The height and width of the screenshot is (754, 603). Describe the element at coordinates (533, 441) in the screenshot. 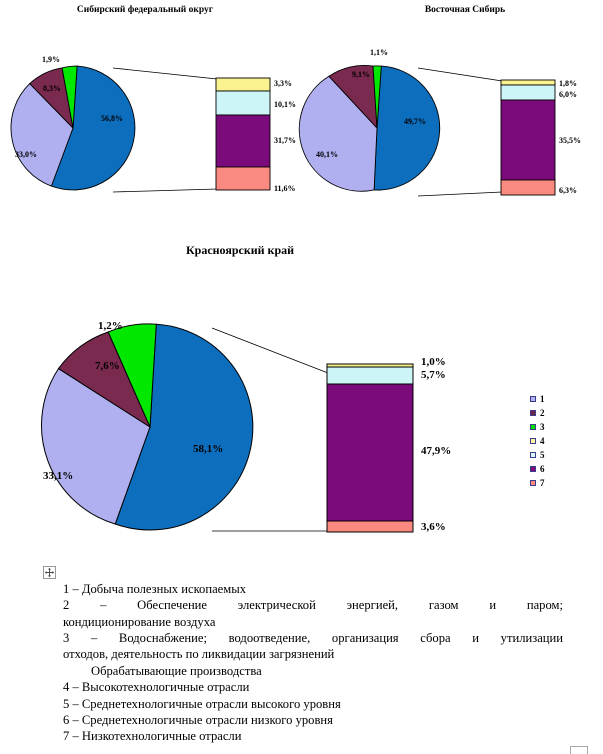

I see `legend-swatch-4-icon` at that location.